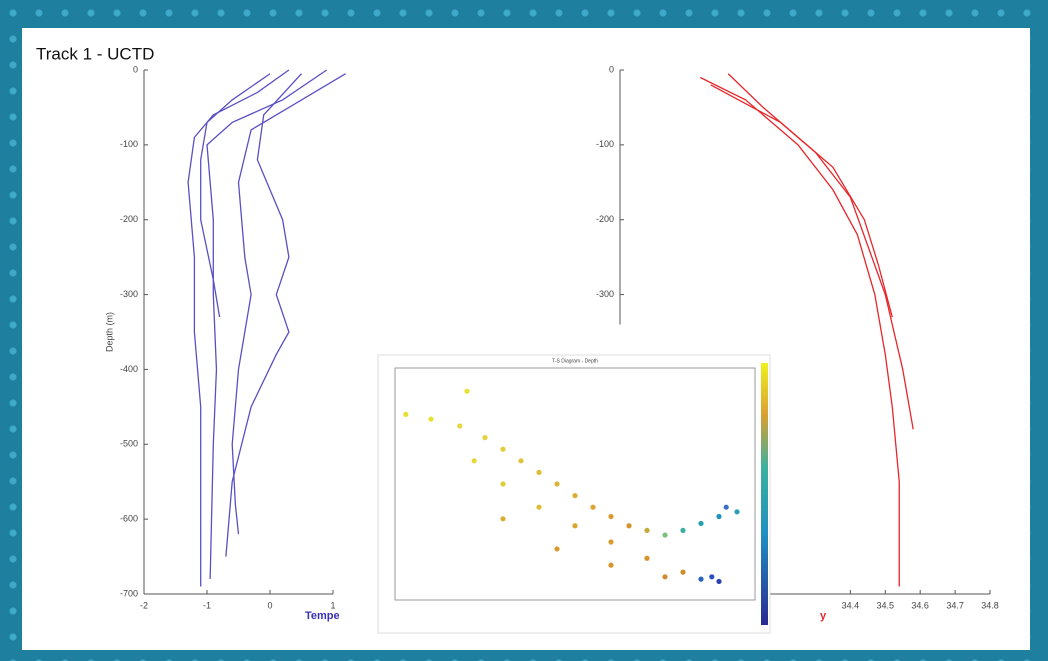 The height and width of the screenshot is (661, 1048). Describe the element at coordinates (764, 494) in the screenshot. I see `colorbar` at that location.